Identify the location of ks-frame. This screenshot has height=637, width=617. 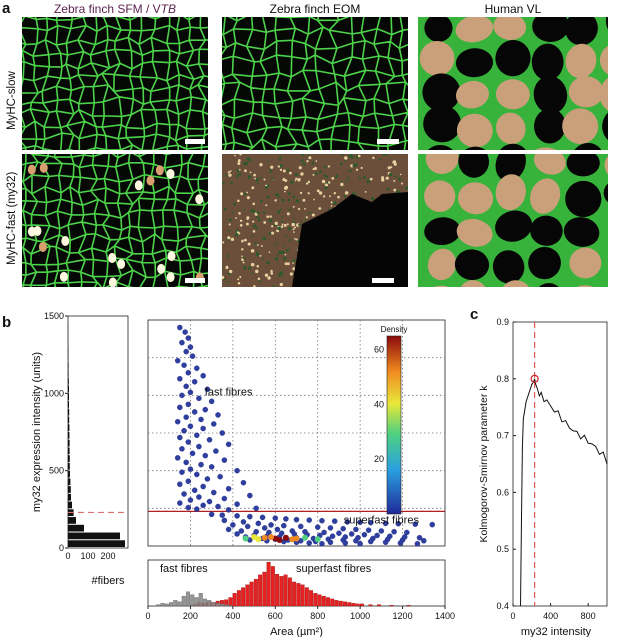
(560, 464).